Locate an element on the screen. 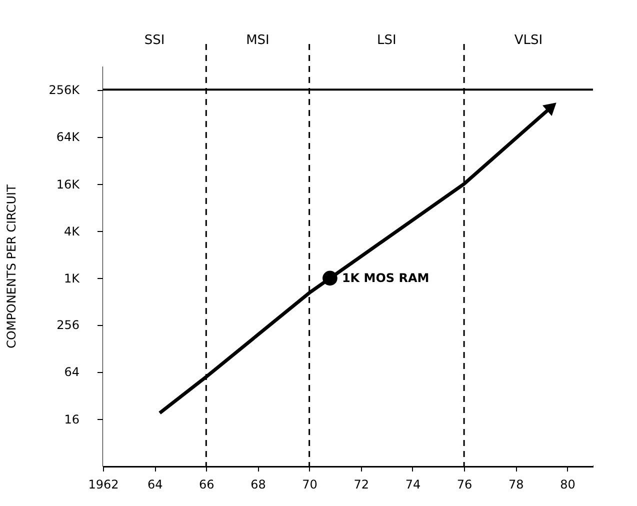  y-tick-label: 16 is located at coordinates (72, 419).